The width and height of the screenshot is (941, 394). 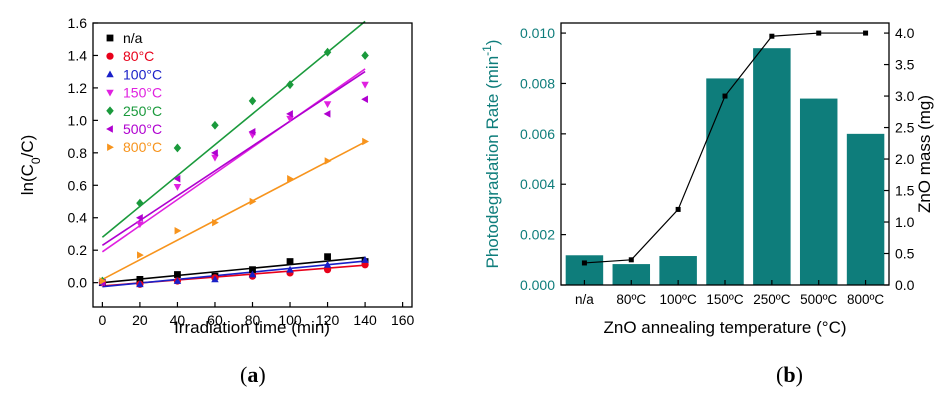 What do you see at coordinates (403, 320) in the screenshot?
I see `a-x-tick-label: 160` at bounding box center [403, 320].